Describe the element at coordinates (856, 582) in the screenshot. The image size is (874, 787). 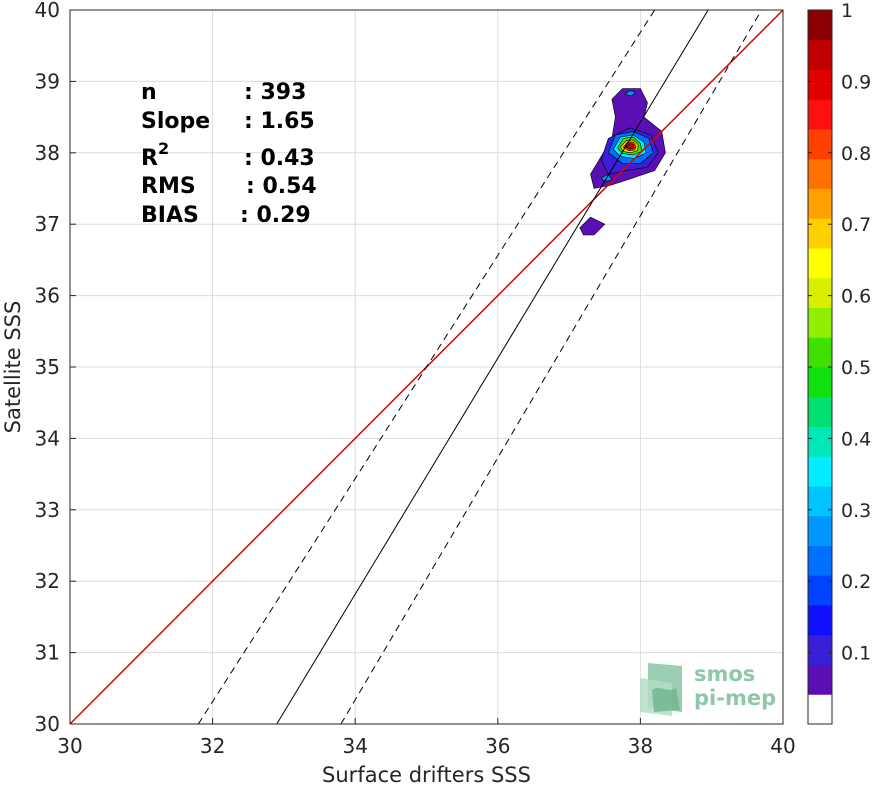
I see `colorbar-tick-label: 0.2` at that location.